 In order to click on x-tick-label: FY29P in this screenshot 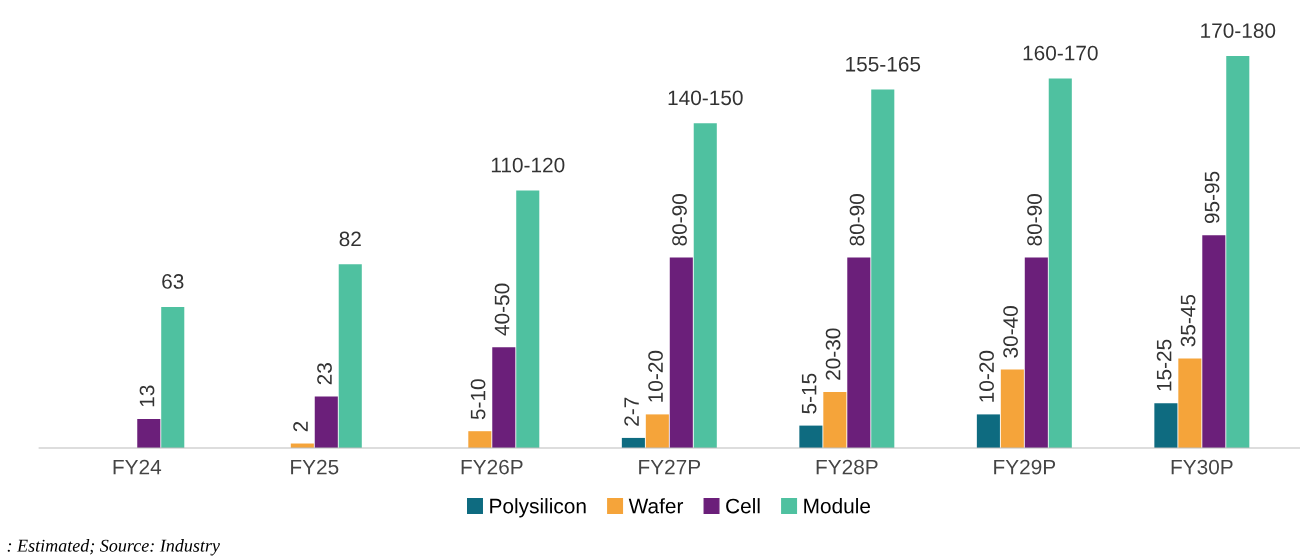, I will do `click(1025, 467)`.